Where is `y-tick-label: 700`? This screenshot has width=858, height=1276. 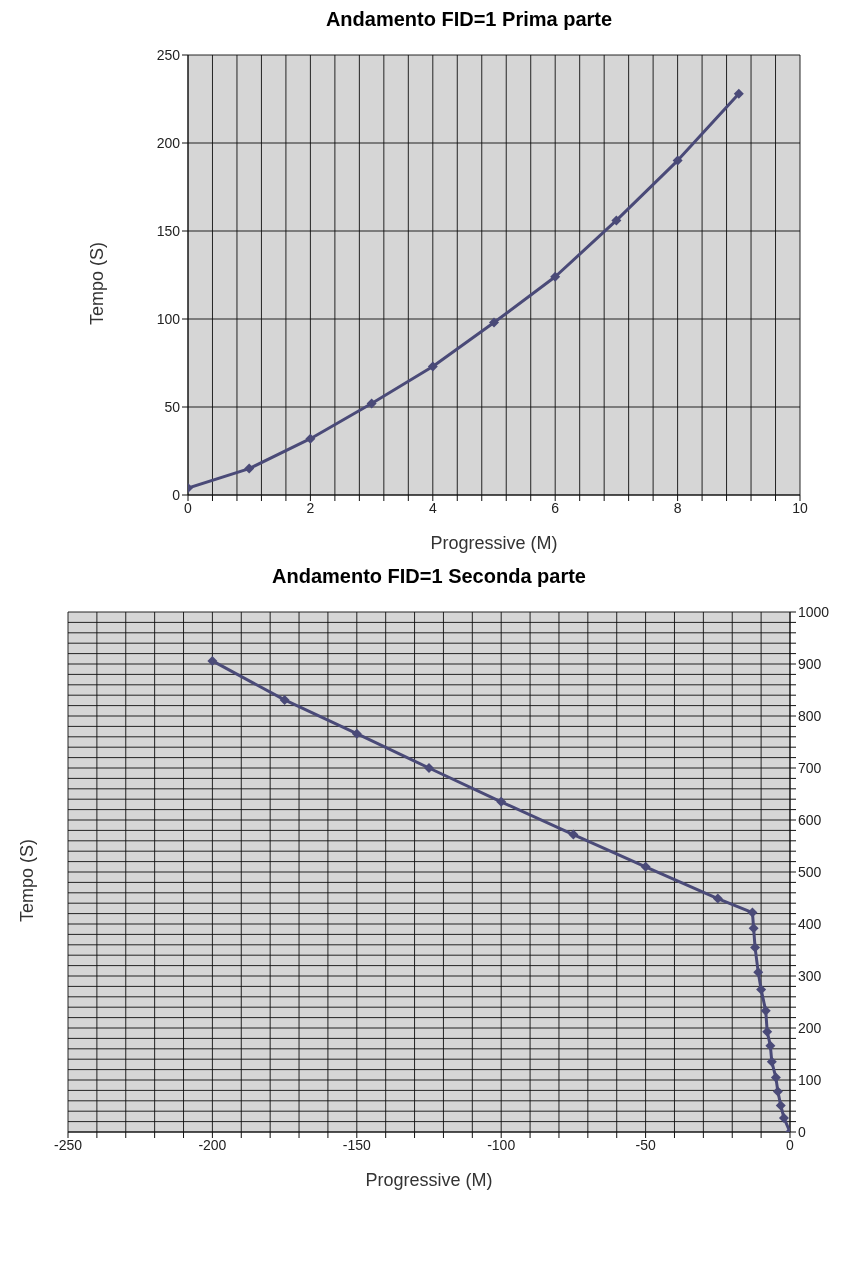
y-tick-label: 700 is located at coordinates (810, 767).